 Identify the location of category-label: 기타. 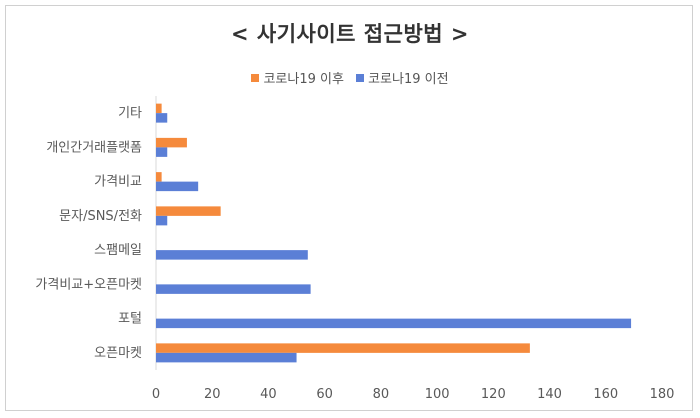
(130, 113).